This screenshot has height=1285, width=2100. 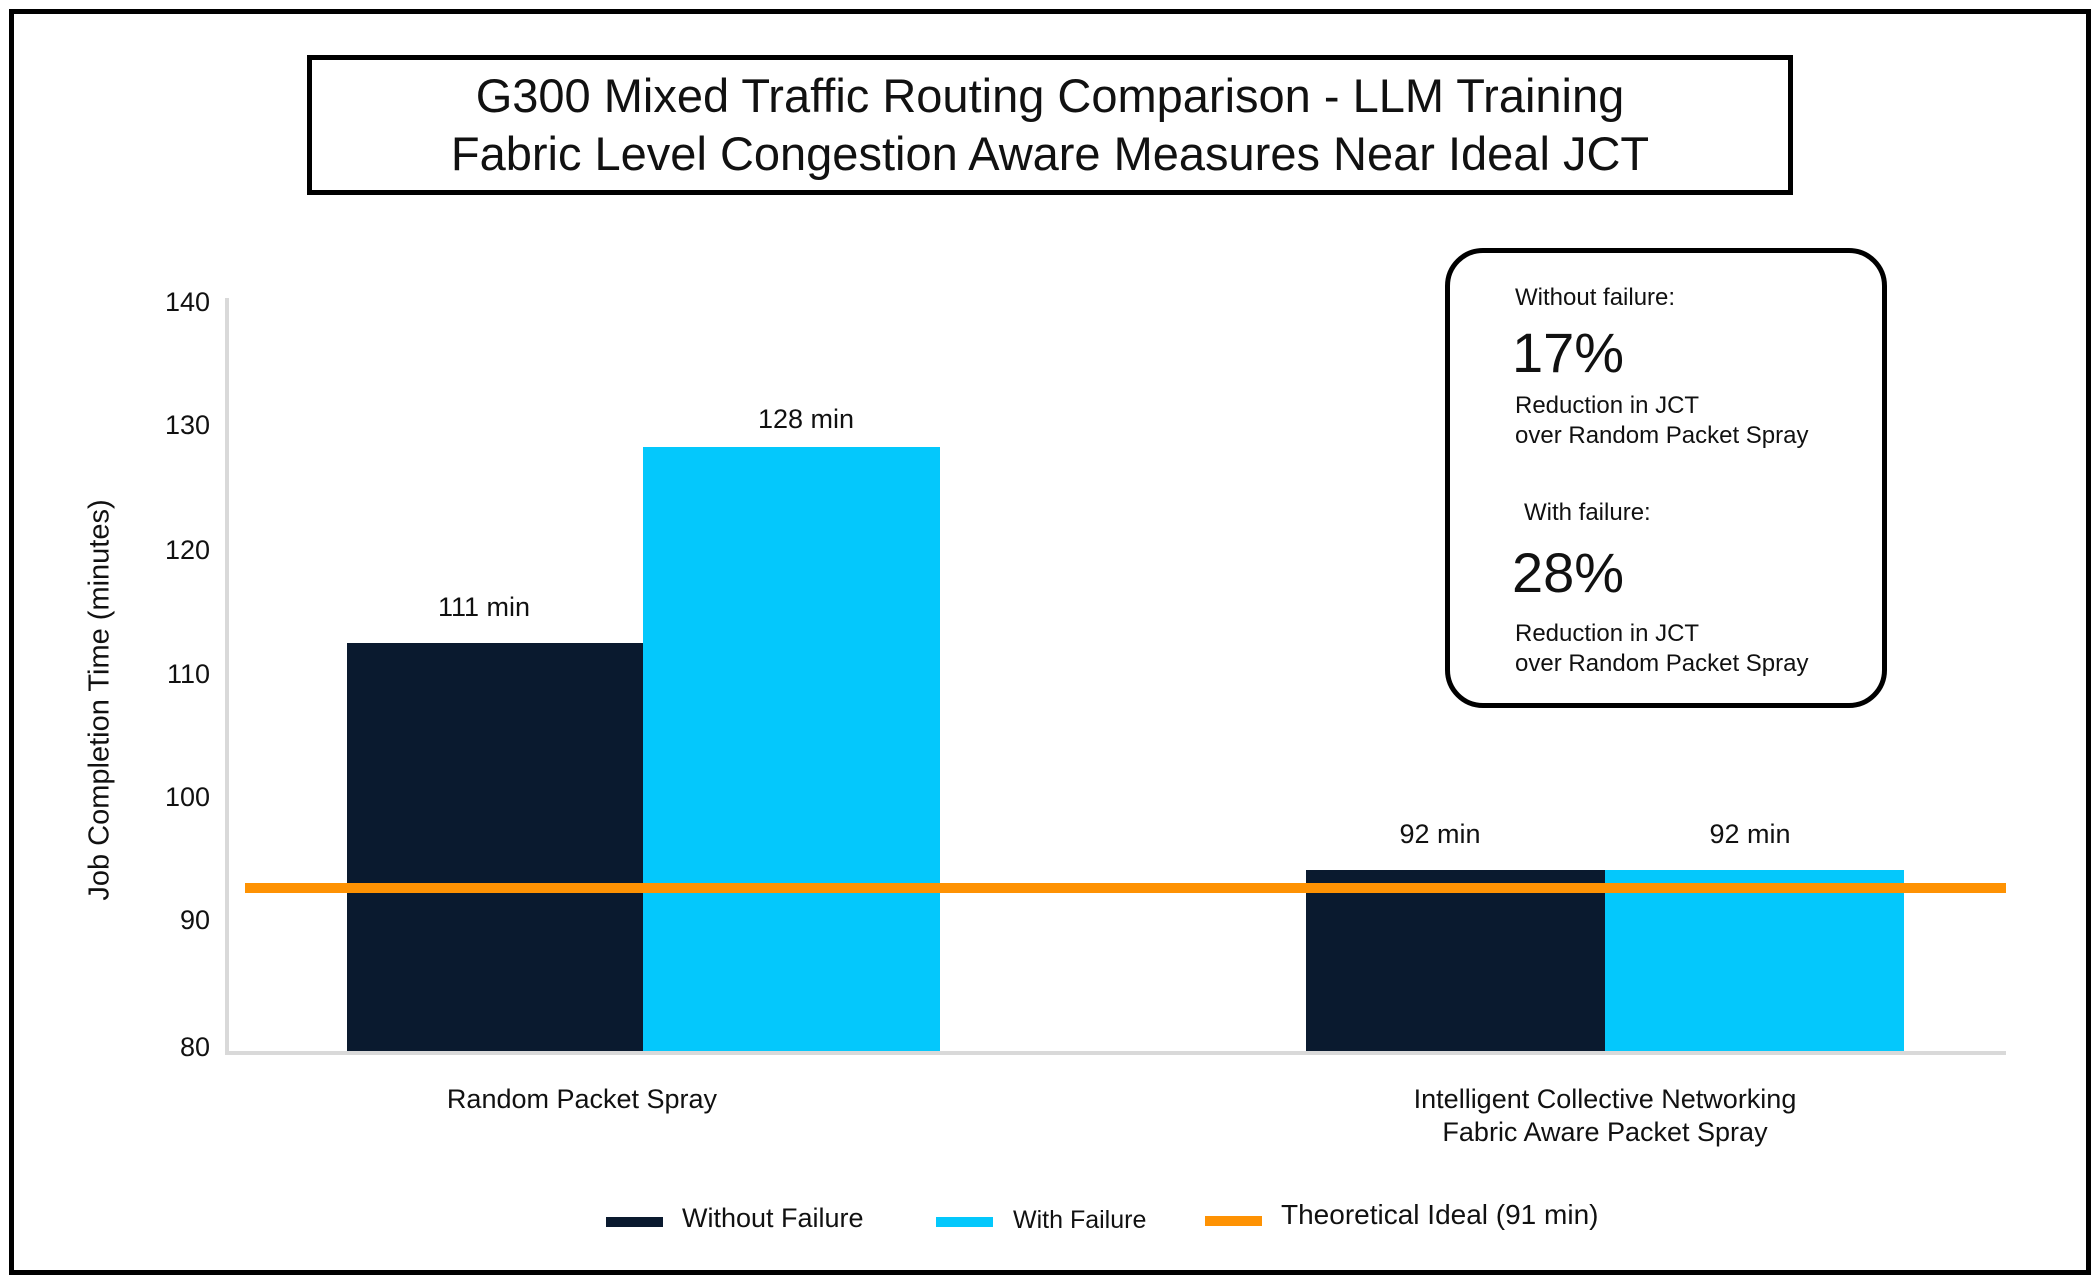 I want to click on category-label-line: Intelligent Collective Networking, so click(x=1605, y=1099).